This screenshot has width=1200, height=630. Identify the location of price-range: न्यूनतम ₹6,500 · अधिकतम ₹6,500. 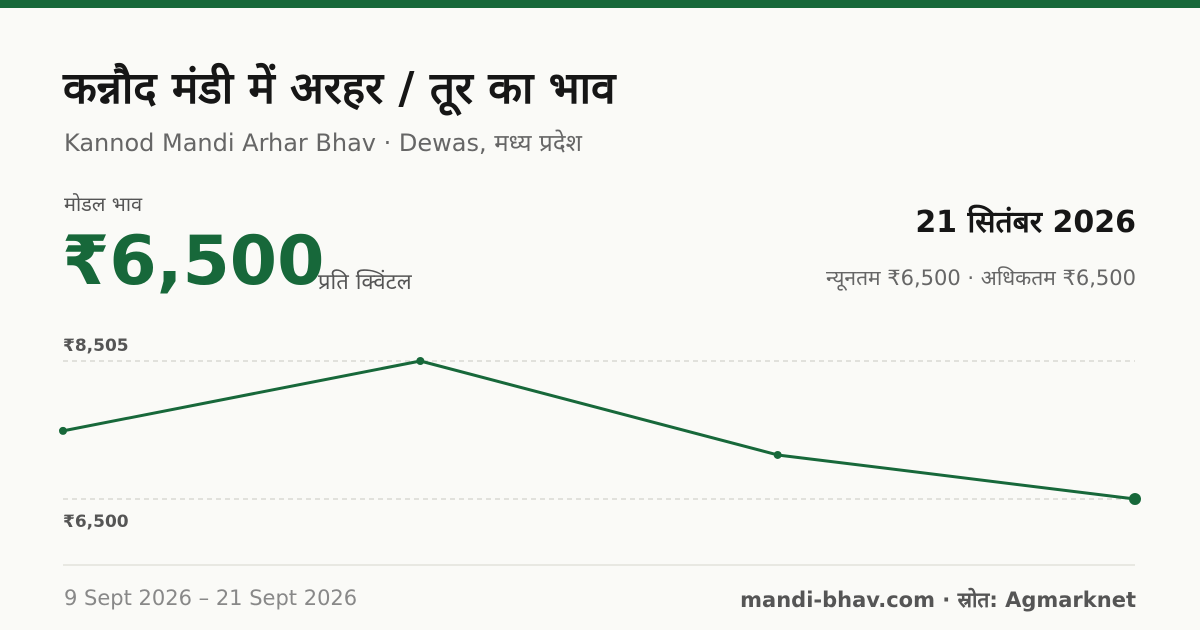
(981, 278).